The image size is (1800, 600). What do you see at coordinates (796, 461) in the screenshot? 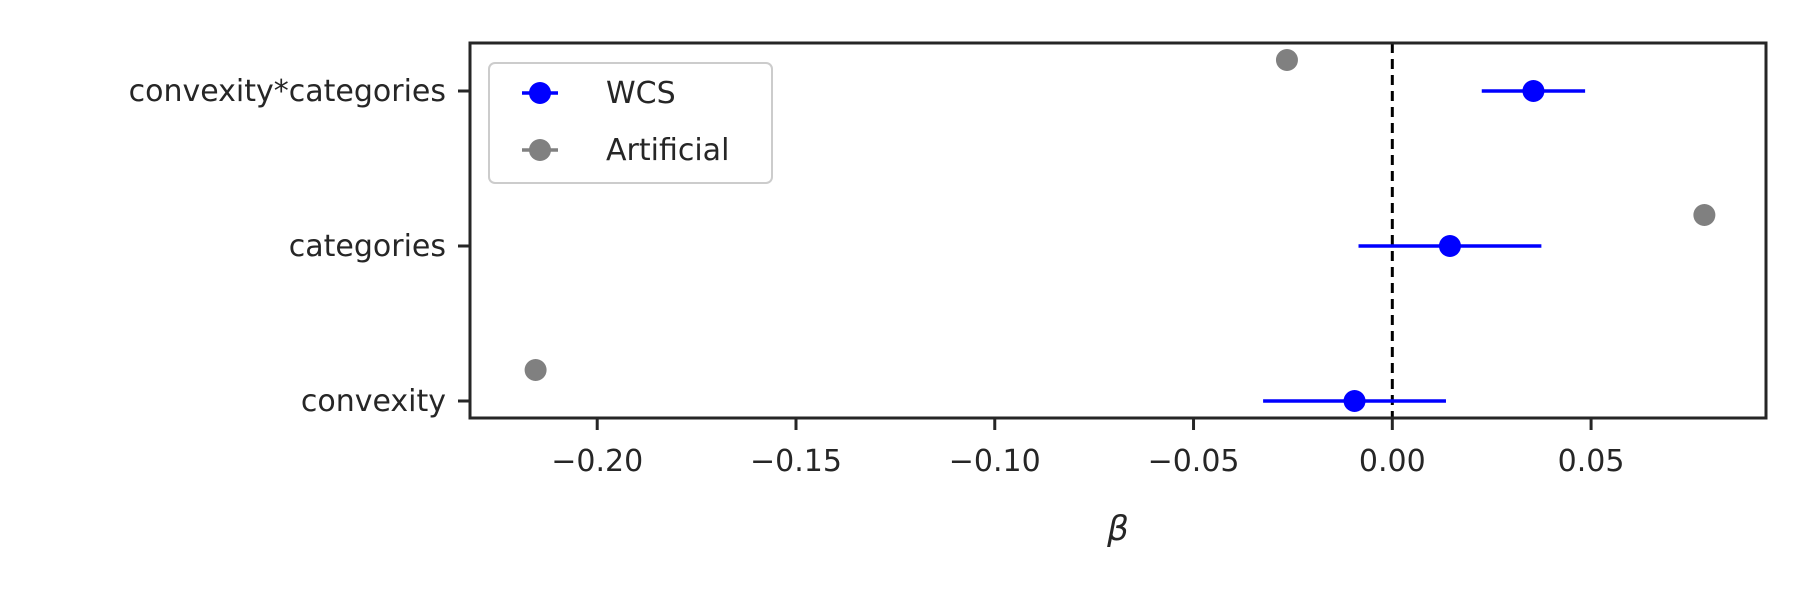
I see `x-tick-label: −0.15` at bounding box center [796, 461].